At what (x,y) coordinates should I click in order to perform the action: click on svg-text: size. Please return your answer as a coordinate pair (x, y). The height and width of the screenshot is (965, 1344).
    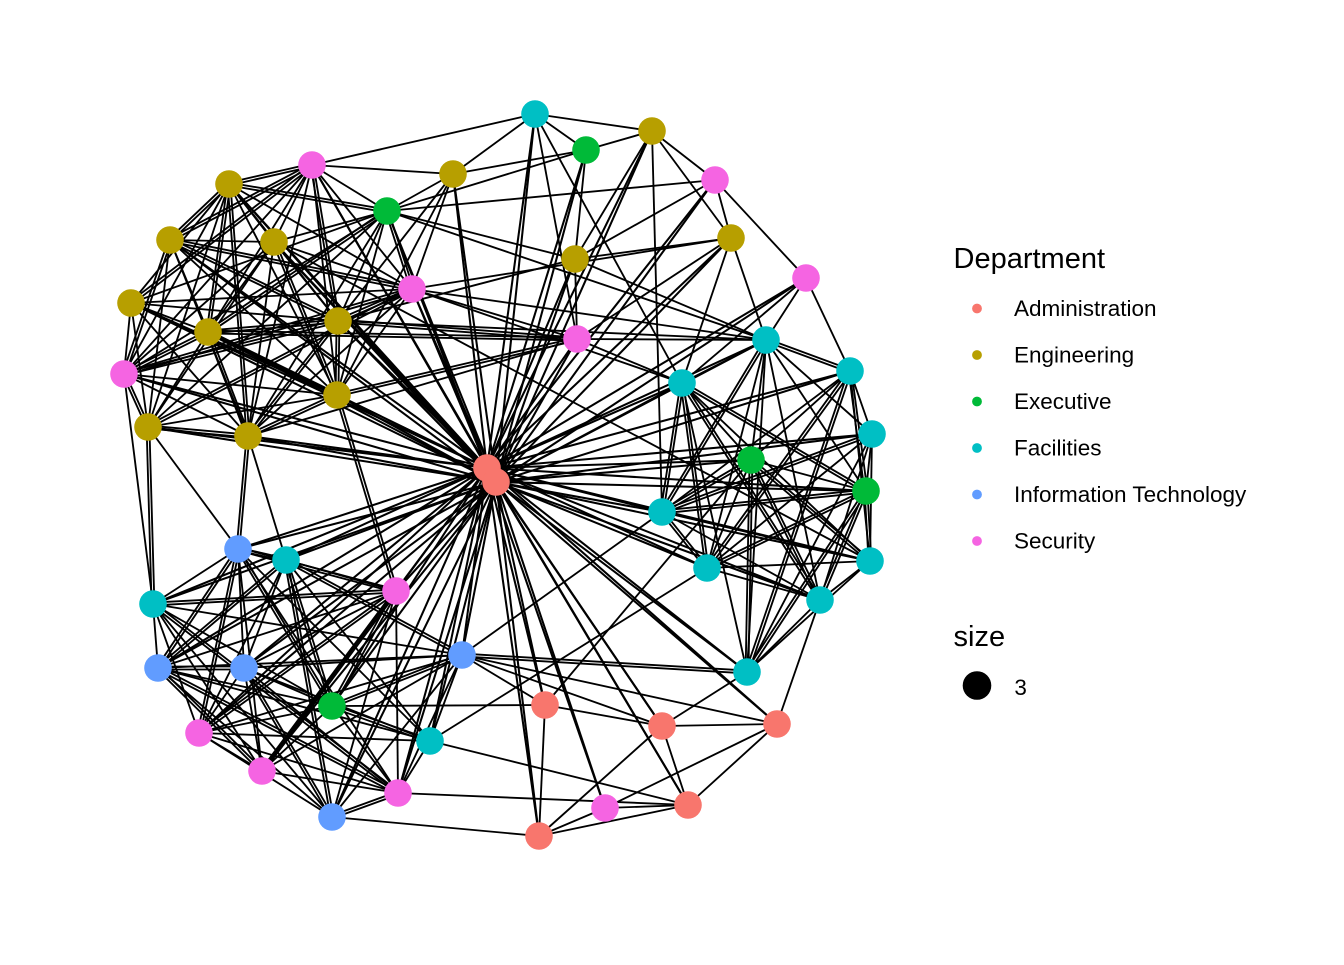
    Looking at the image, I should click on (980, 637).